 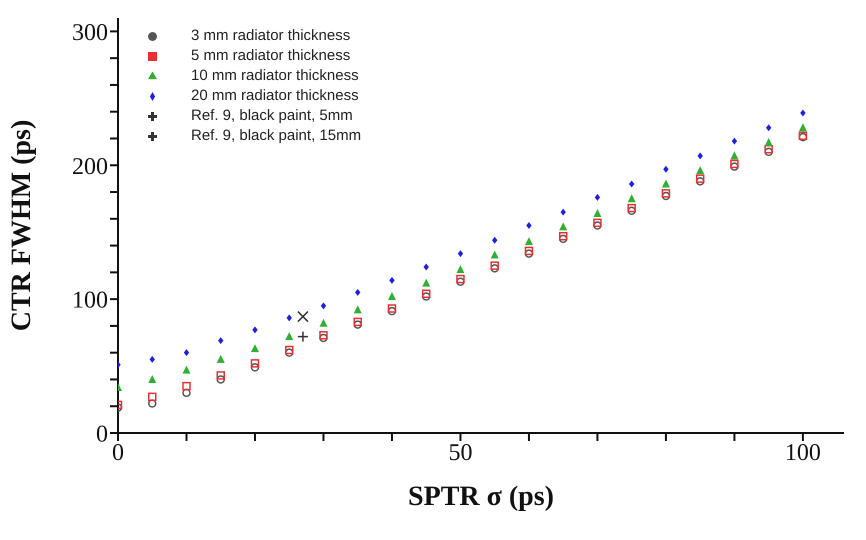 What do you see at coordinates (21, 226) in the screenshot?
I see `y-axis-title: CTR FWHM (ps)` at bounding box center [21, 226].